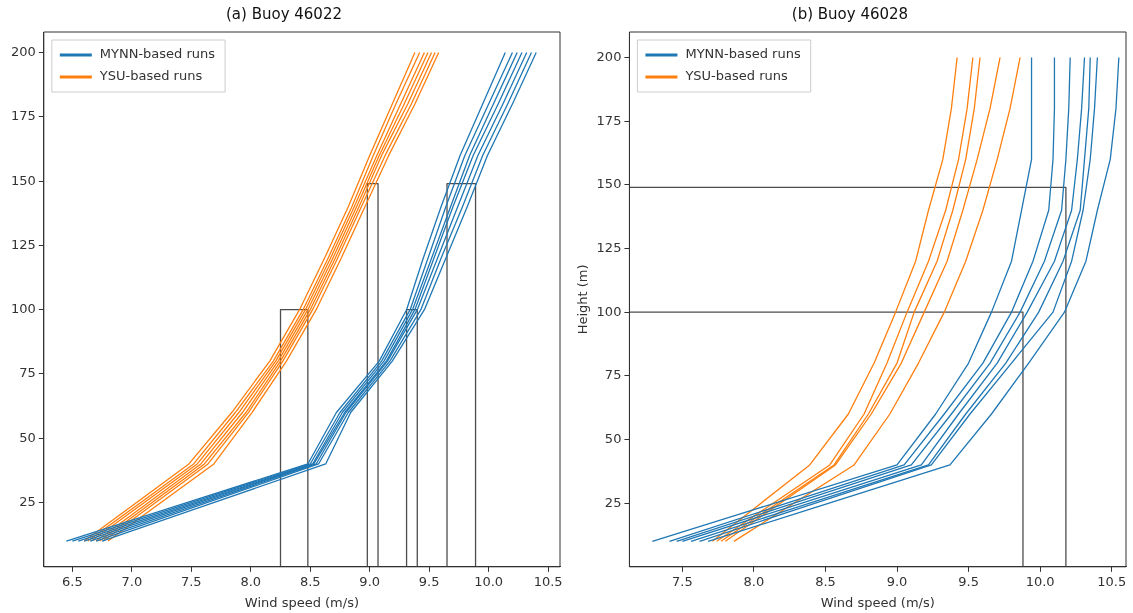 This screenshot has width=1133, height=613. I want to click on chart-title: (a) Buoy 46022, so click(284, 13).